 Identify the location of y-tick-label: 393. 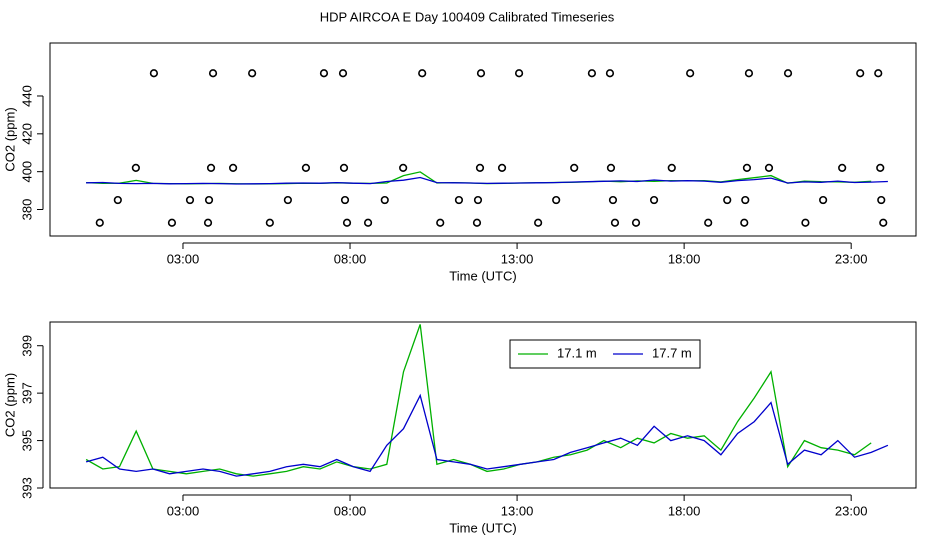
(26, 488).